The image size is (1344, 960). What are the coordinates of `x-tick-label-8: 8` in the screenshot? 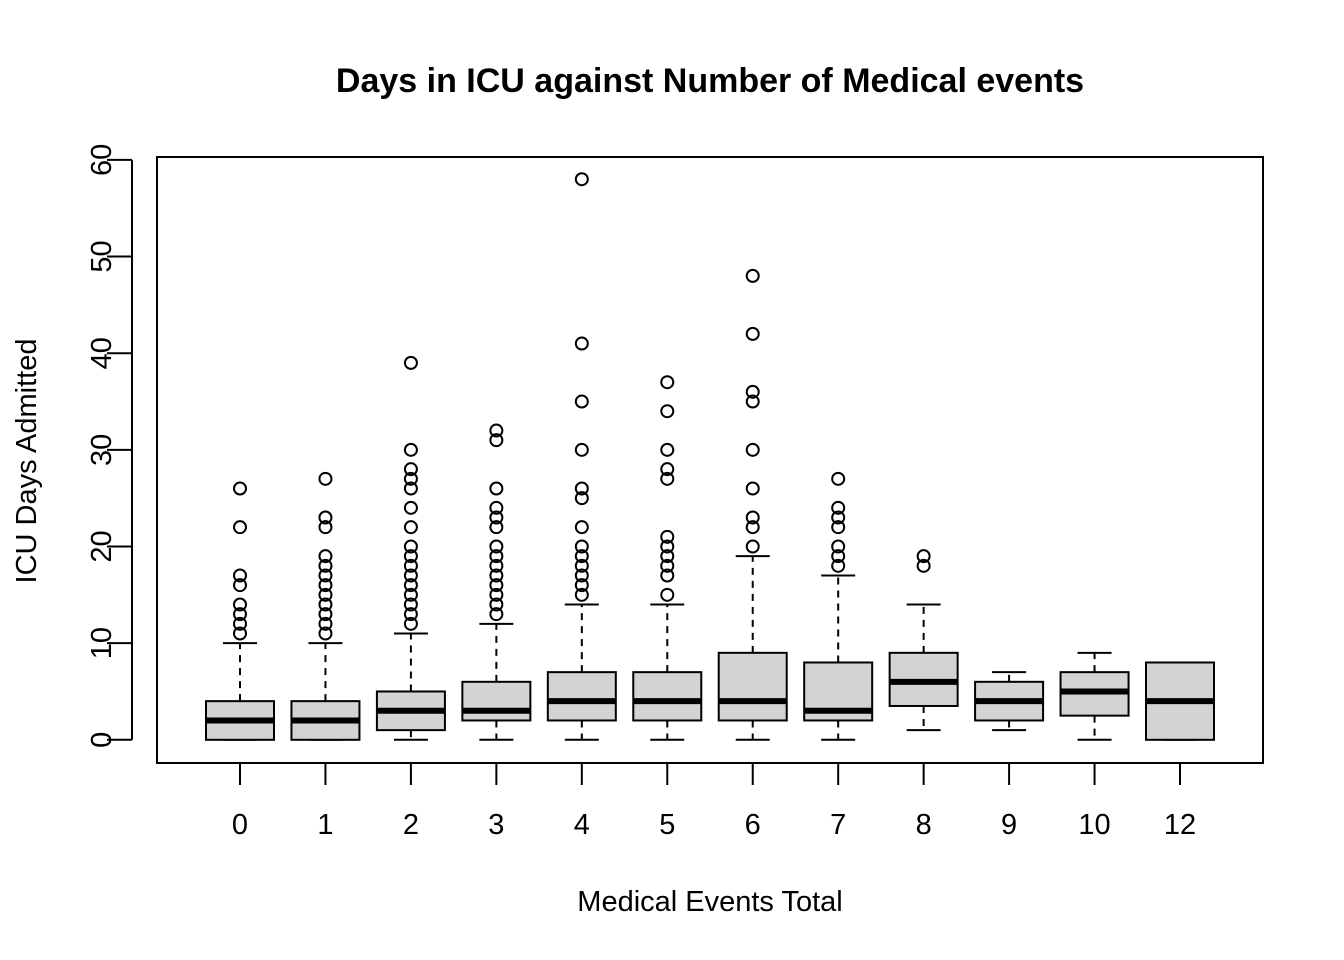 It's located at (924, 825).